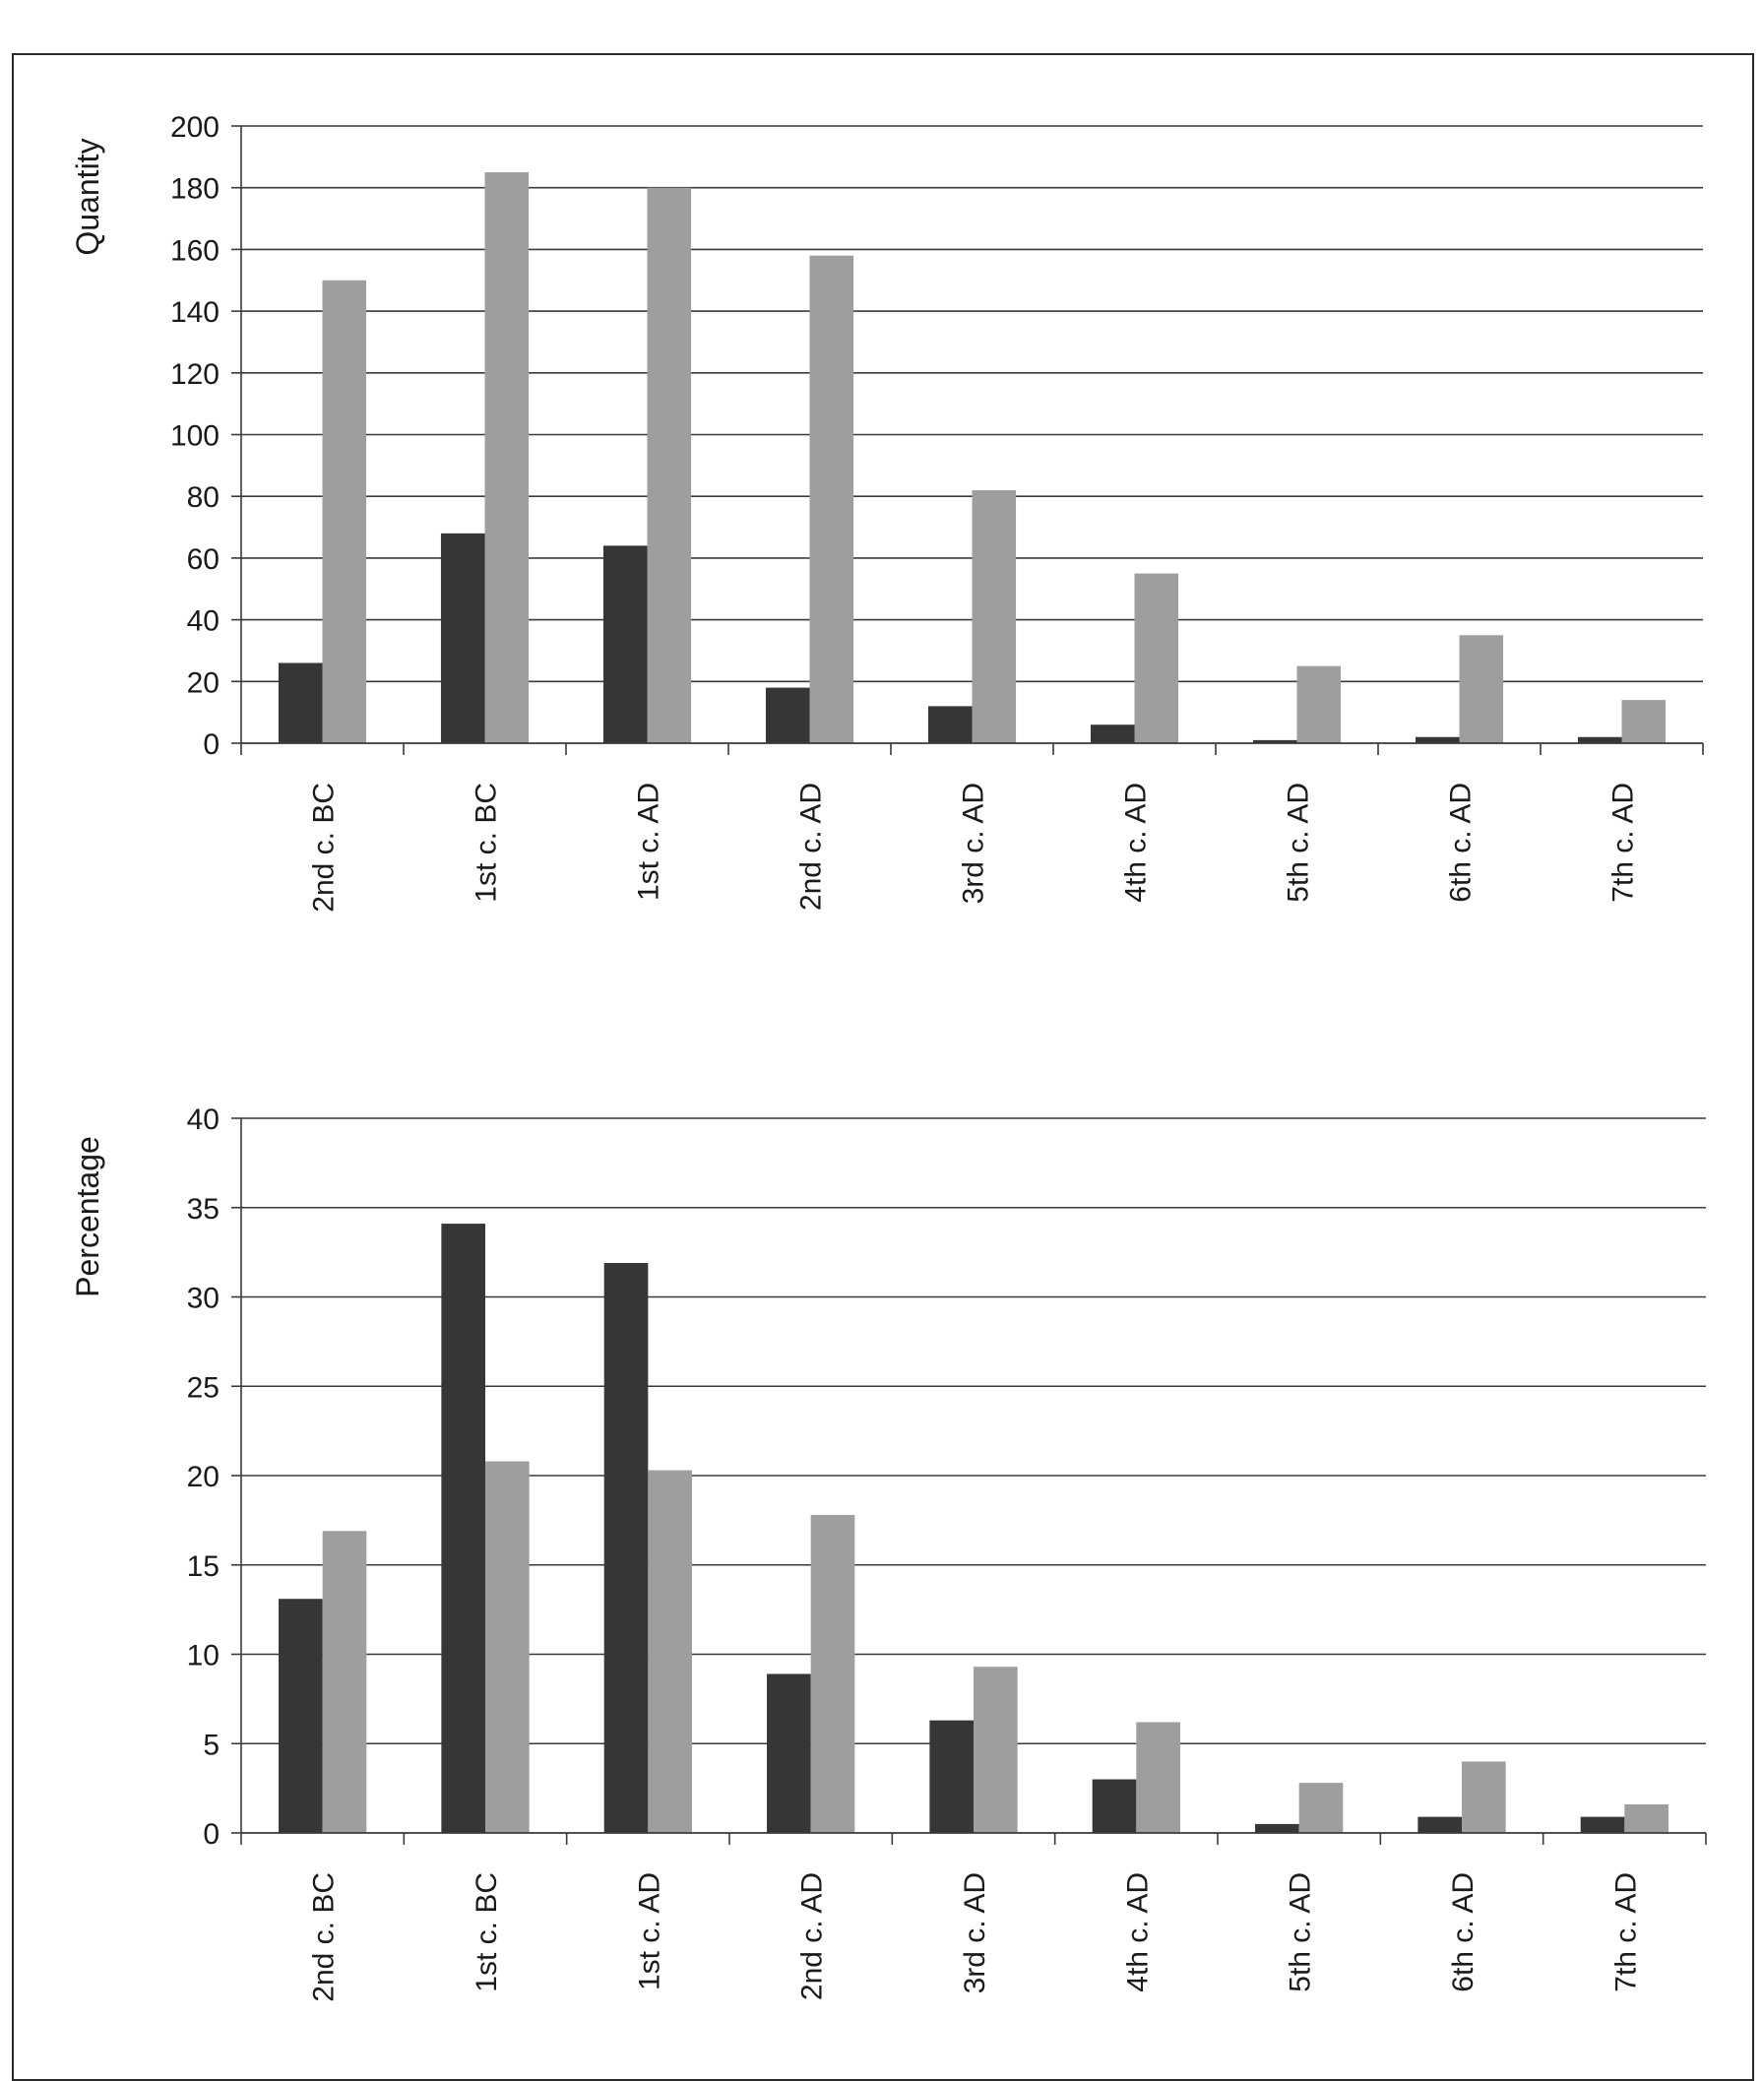  Describe the element at coordinates (203, 1209) in the screenshot. I see `y-tick-label: 35` at that location.